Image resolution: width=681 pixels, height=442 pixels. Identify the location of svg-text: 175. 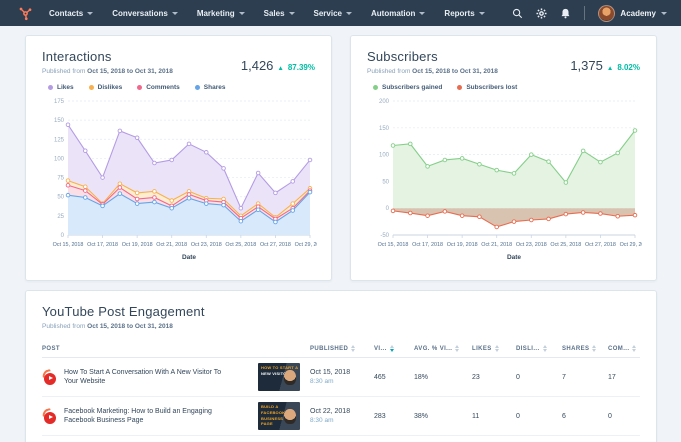
(59, 102).